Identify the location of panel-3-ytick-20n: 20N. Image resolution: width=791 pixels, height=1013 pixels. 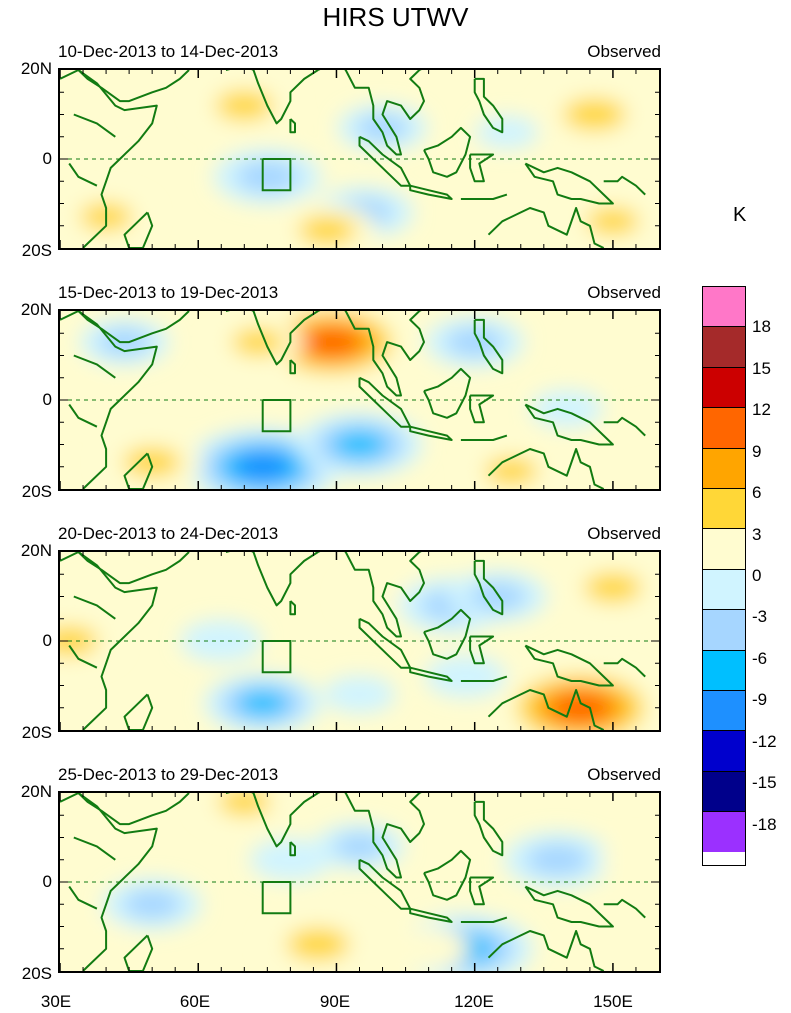
(36, 550).